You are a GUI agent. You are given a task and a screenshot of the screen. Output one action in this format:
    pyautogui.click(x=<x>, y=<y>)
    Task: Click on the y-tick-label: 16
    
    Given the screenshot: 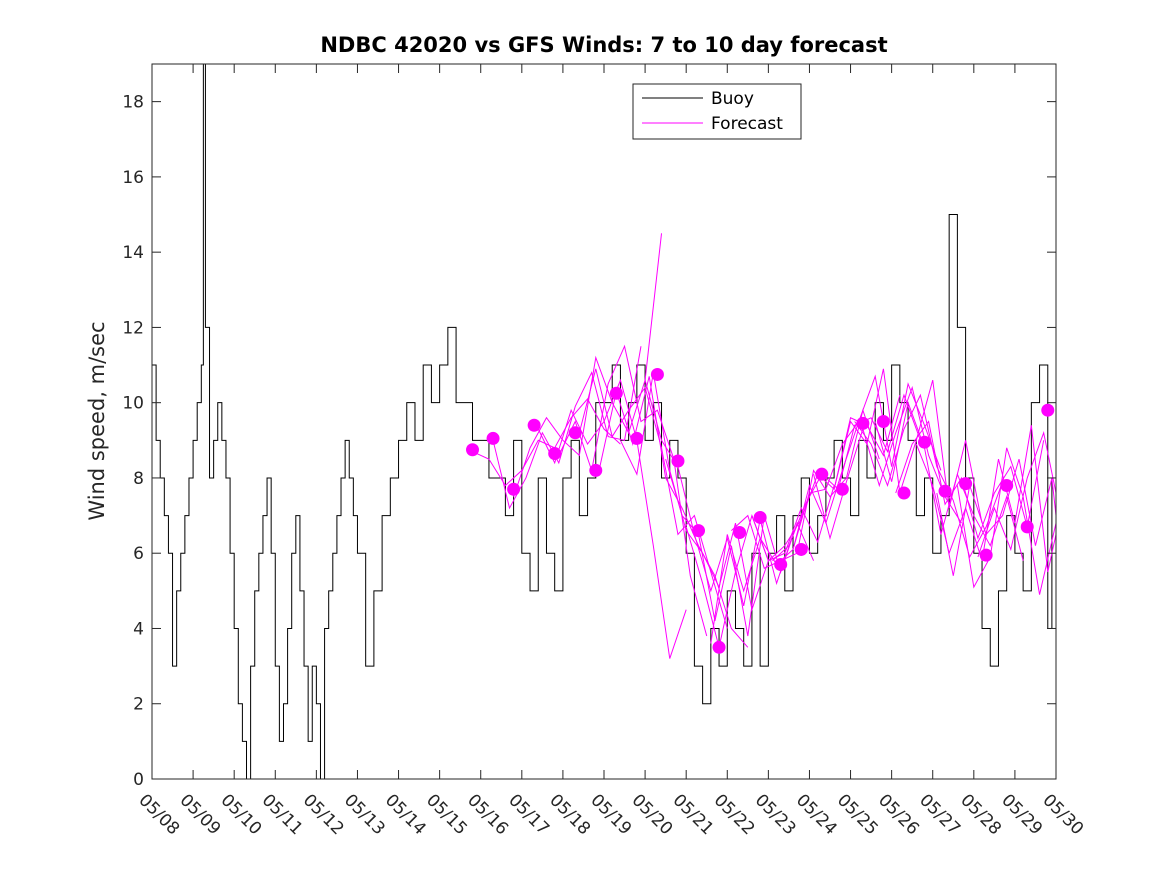 What is the action you would take?
    pyautogui.click(x=133, y=178)
    